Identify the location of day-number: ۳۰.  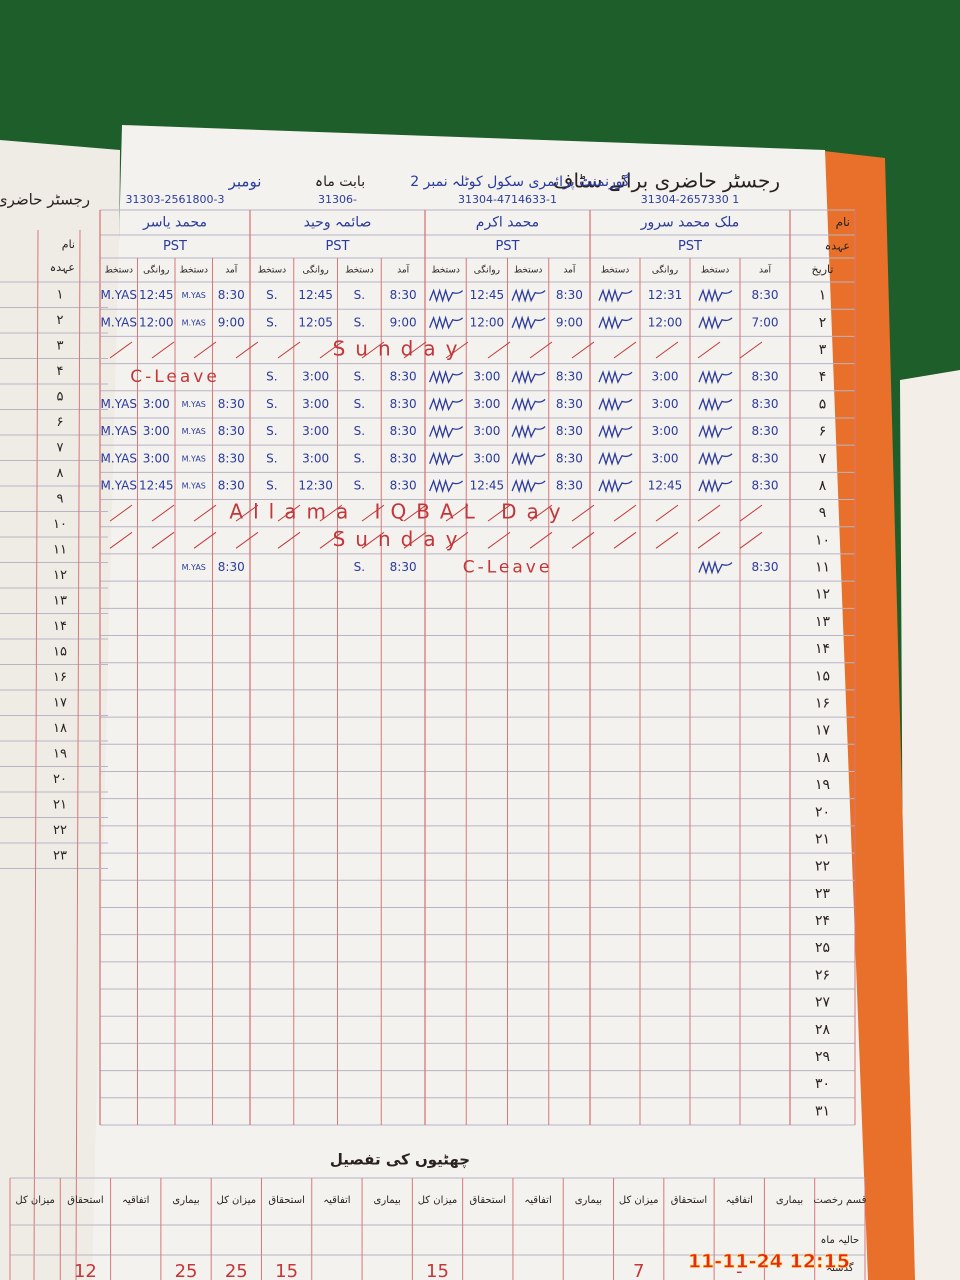
(822, 1084).